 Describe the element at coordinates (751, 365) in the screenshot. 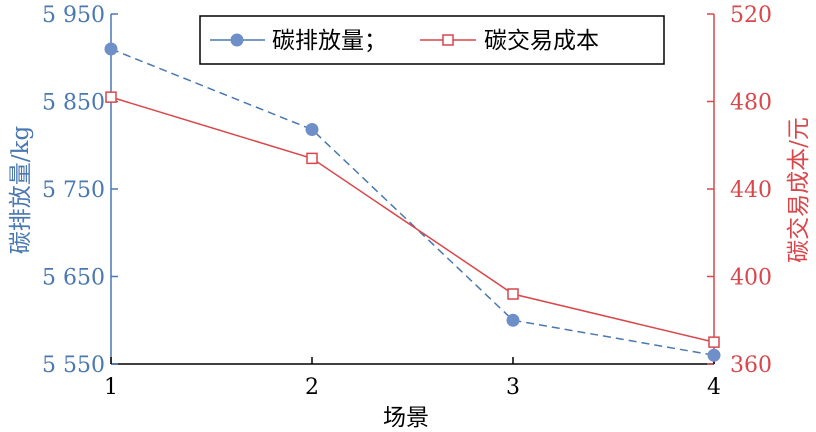

I see `right-tick-label: 360` at that location.